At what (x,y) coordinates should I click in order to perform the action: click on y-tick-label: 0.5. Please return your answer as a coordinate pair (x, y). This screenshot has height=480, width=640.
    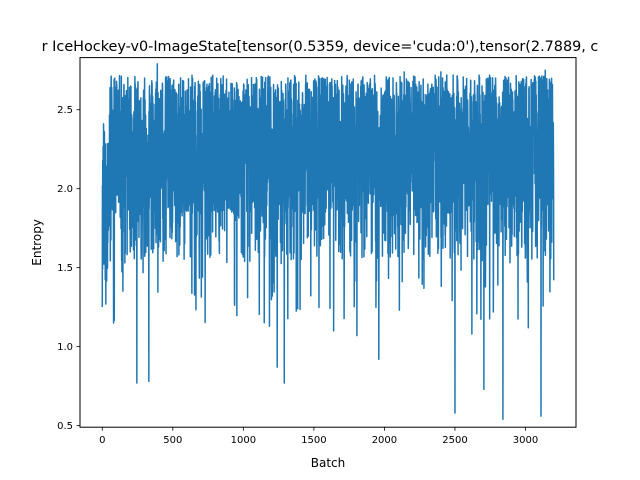
    Looking at the image, I should click on (65, 426).